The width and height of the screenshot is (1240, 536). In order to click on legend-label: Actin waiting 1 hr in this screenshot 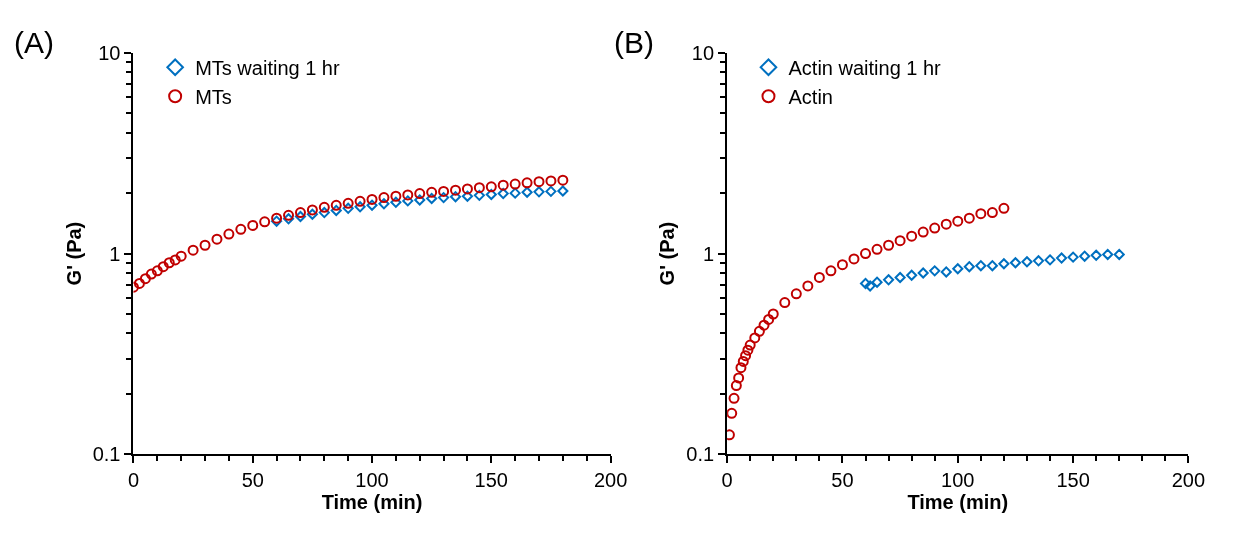, I will do `click(865, 68)`.